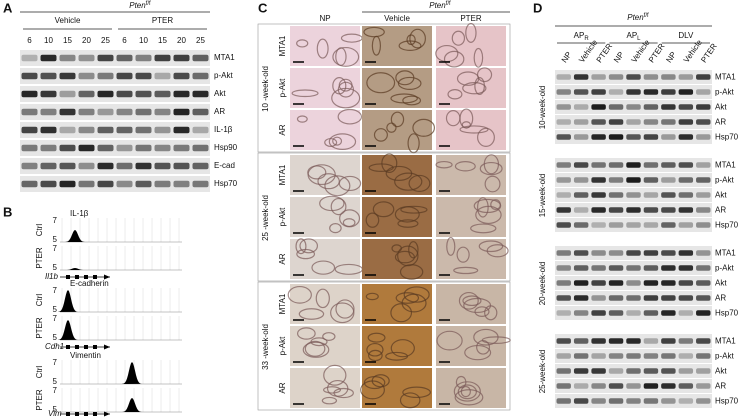  I want to click on blot-label: Hsp70, so click(727, 313).